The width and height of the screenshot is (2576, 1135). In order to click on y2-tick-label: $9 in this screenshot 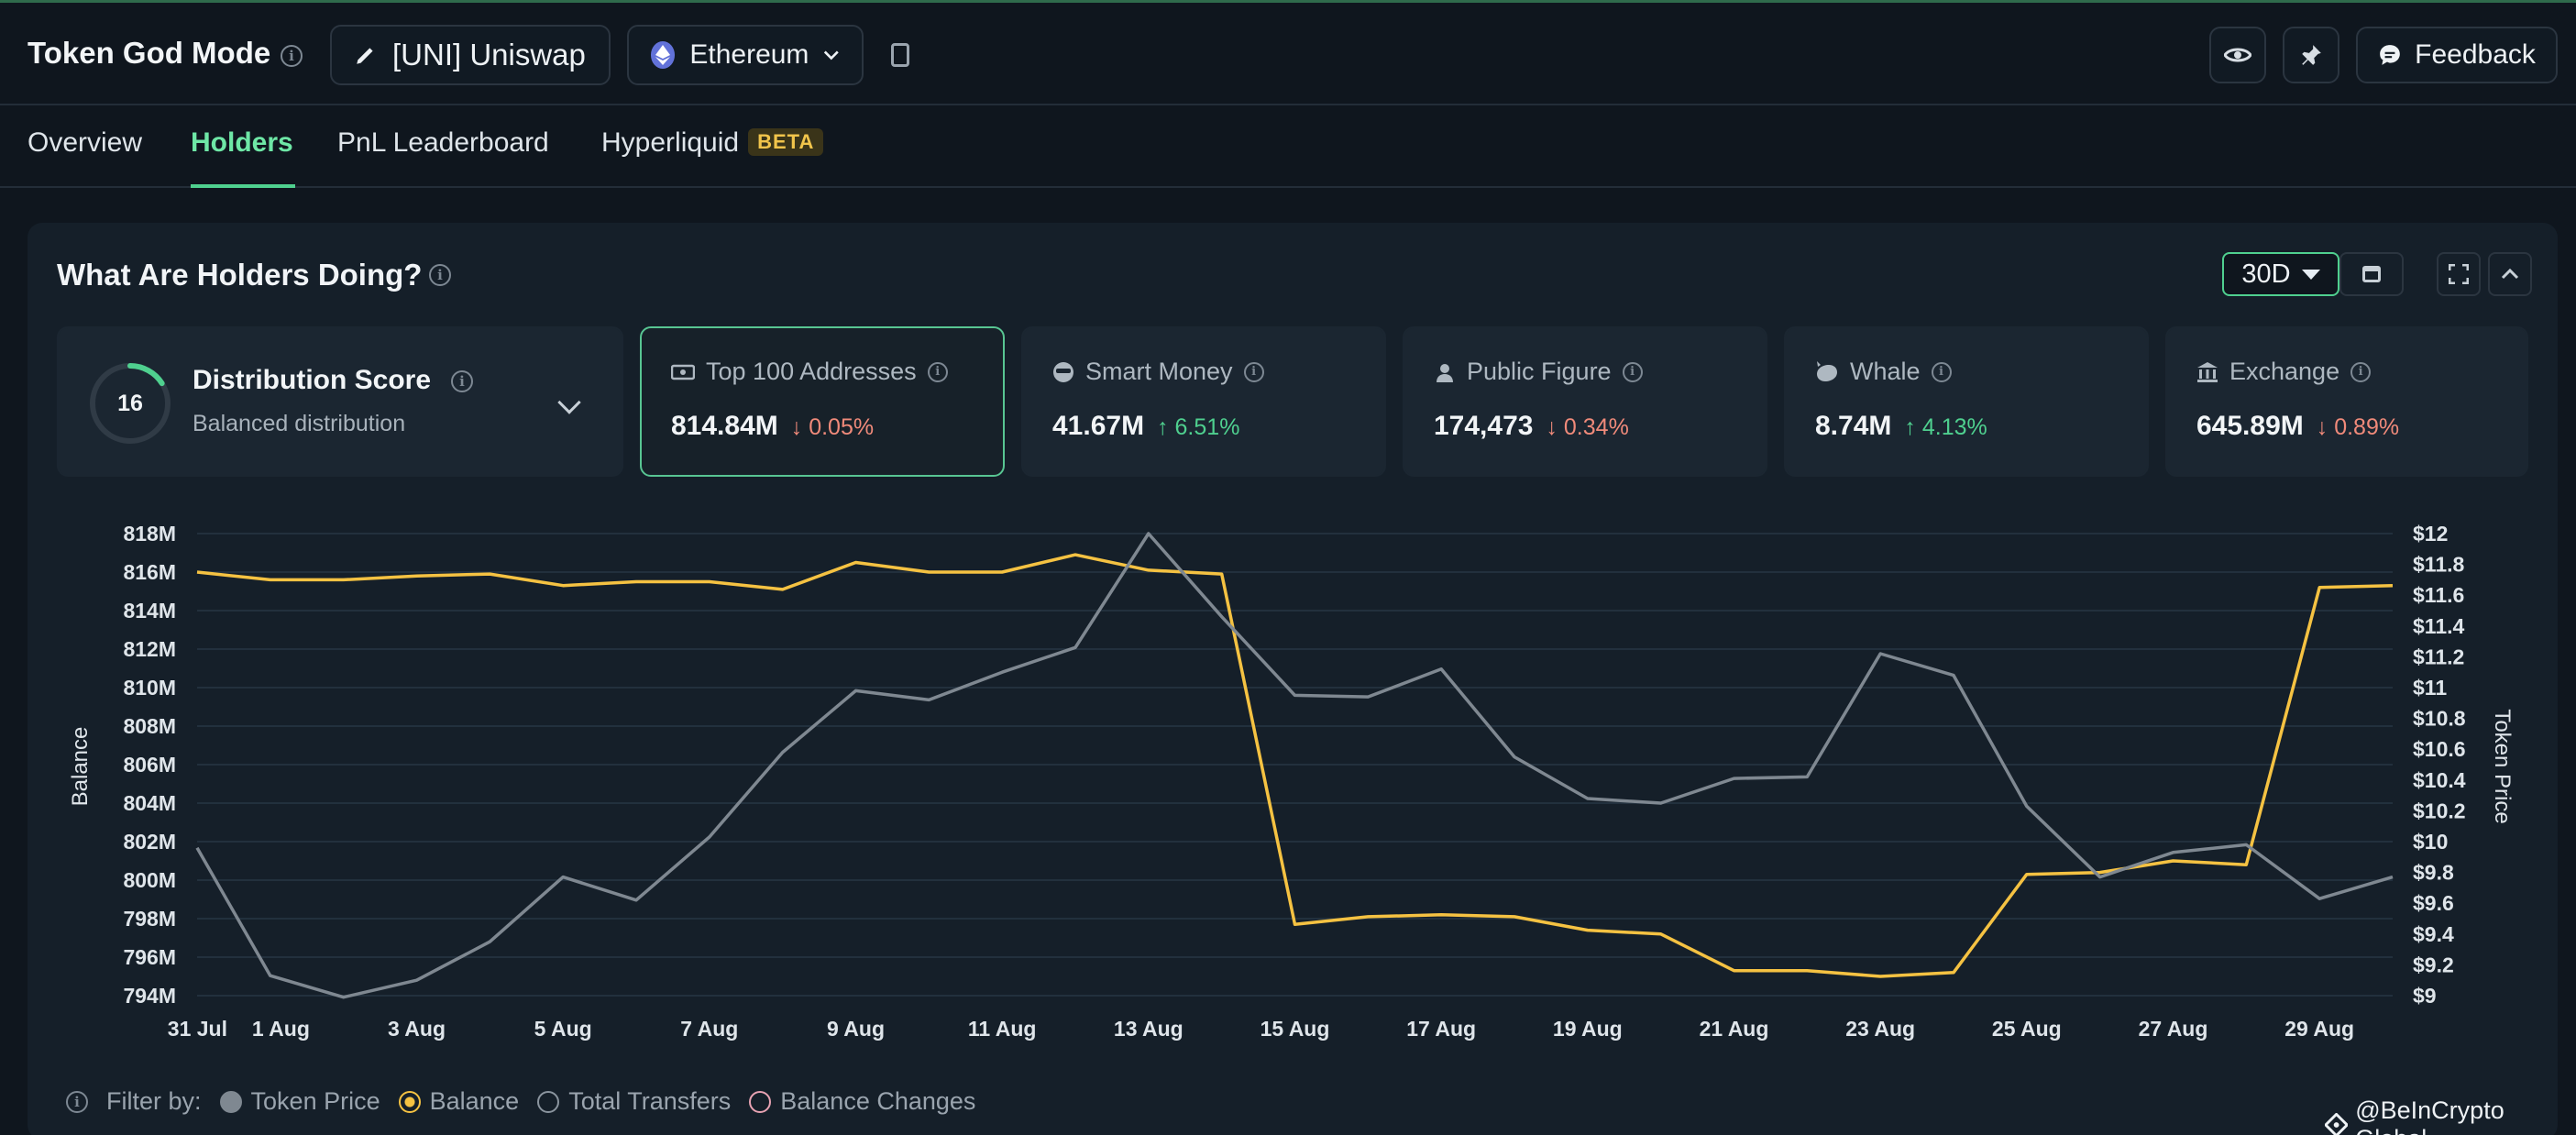, I will do `click(2425, 996)`.